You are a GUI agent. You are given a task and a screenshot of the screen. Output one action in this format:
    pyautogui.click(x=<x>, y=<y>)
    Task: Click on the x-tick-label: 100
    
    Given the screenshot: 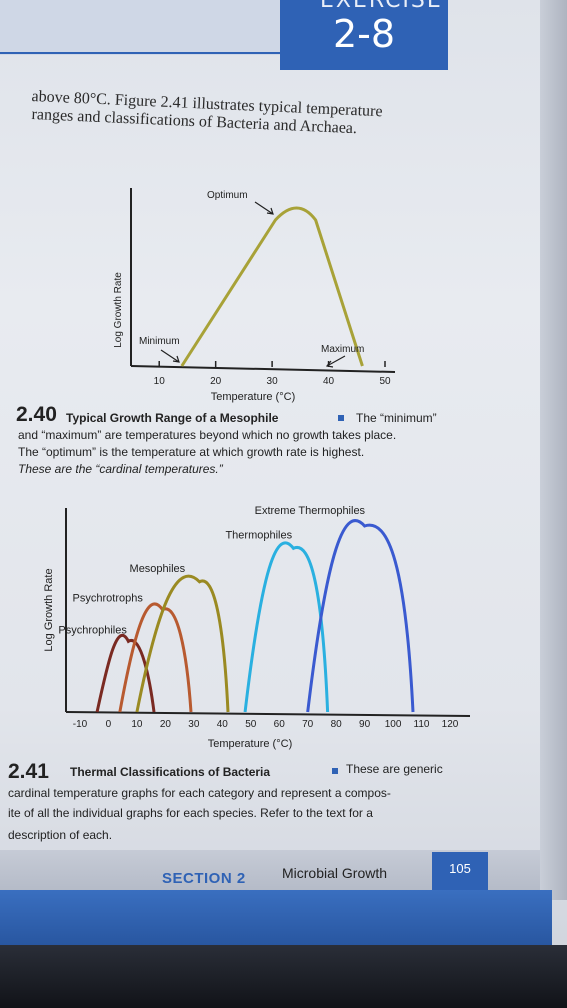 What is the action you would take?
    pyautogui.click(x=393, y=724)
    